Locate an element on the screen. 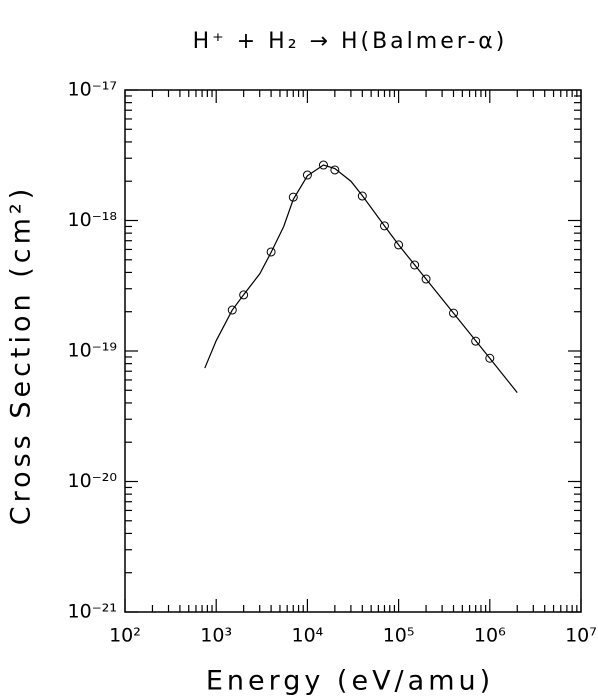  y-tick-label: 10⁻¹⁸ is located at coordinates (92, 220).